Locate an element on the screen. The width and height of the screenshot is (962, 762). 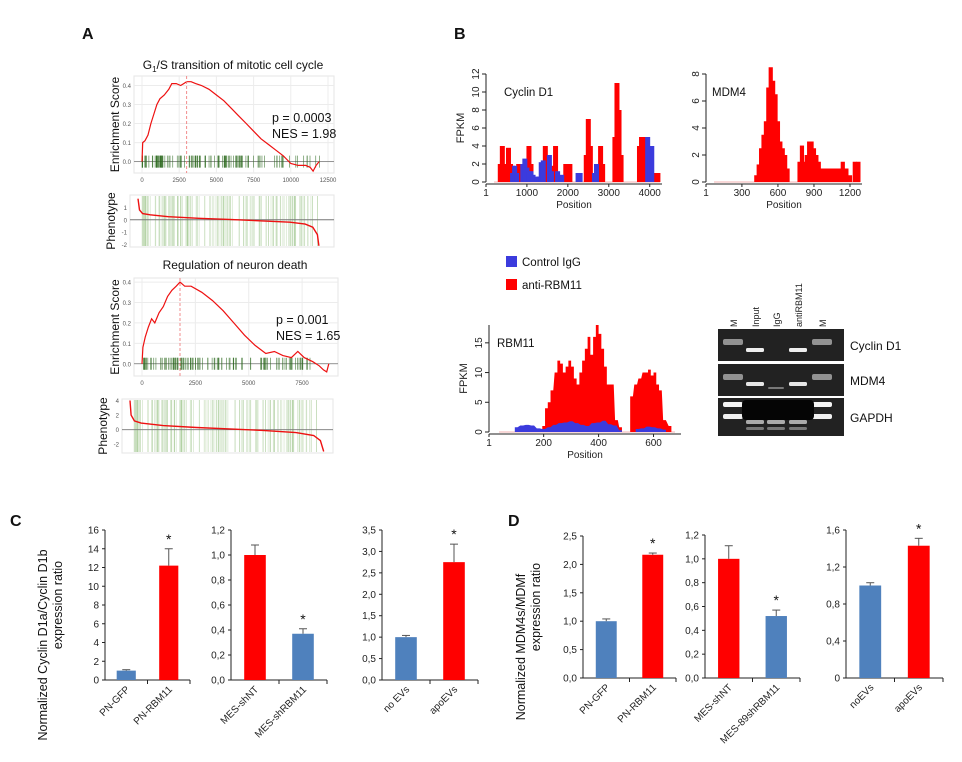
p-value-annotation: p = 0.001 is located at coordinates (302, 320).